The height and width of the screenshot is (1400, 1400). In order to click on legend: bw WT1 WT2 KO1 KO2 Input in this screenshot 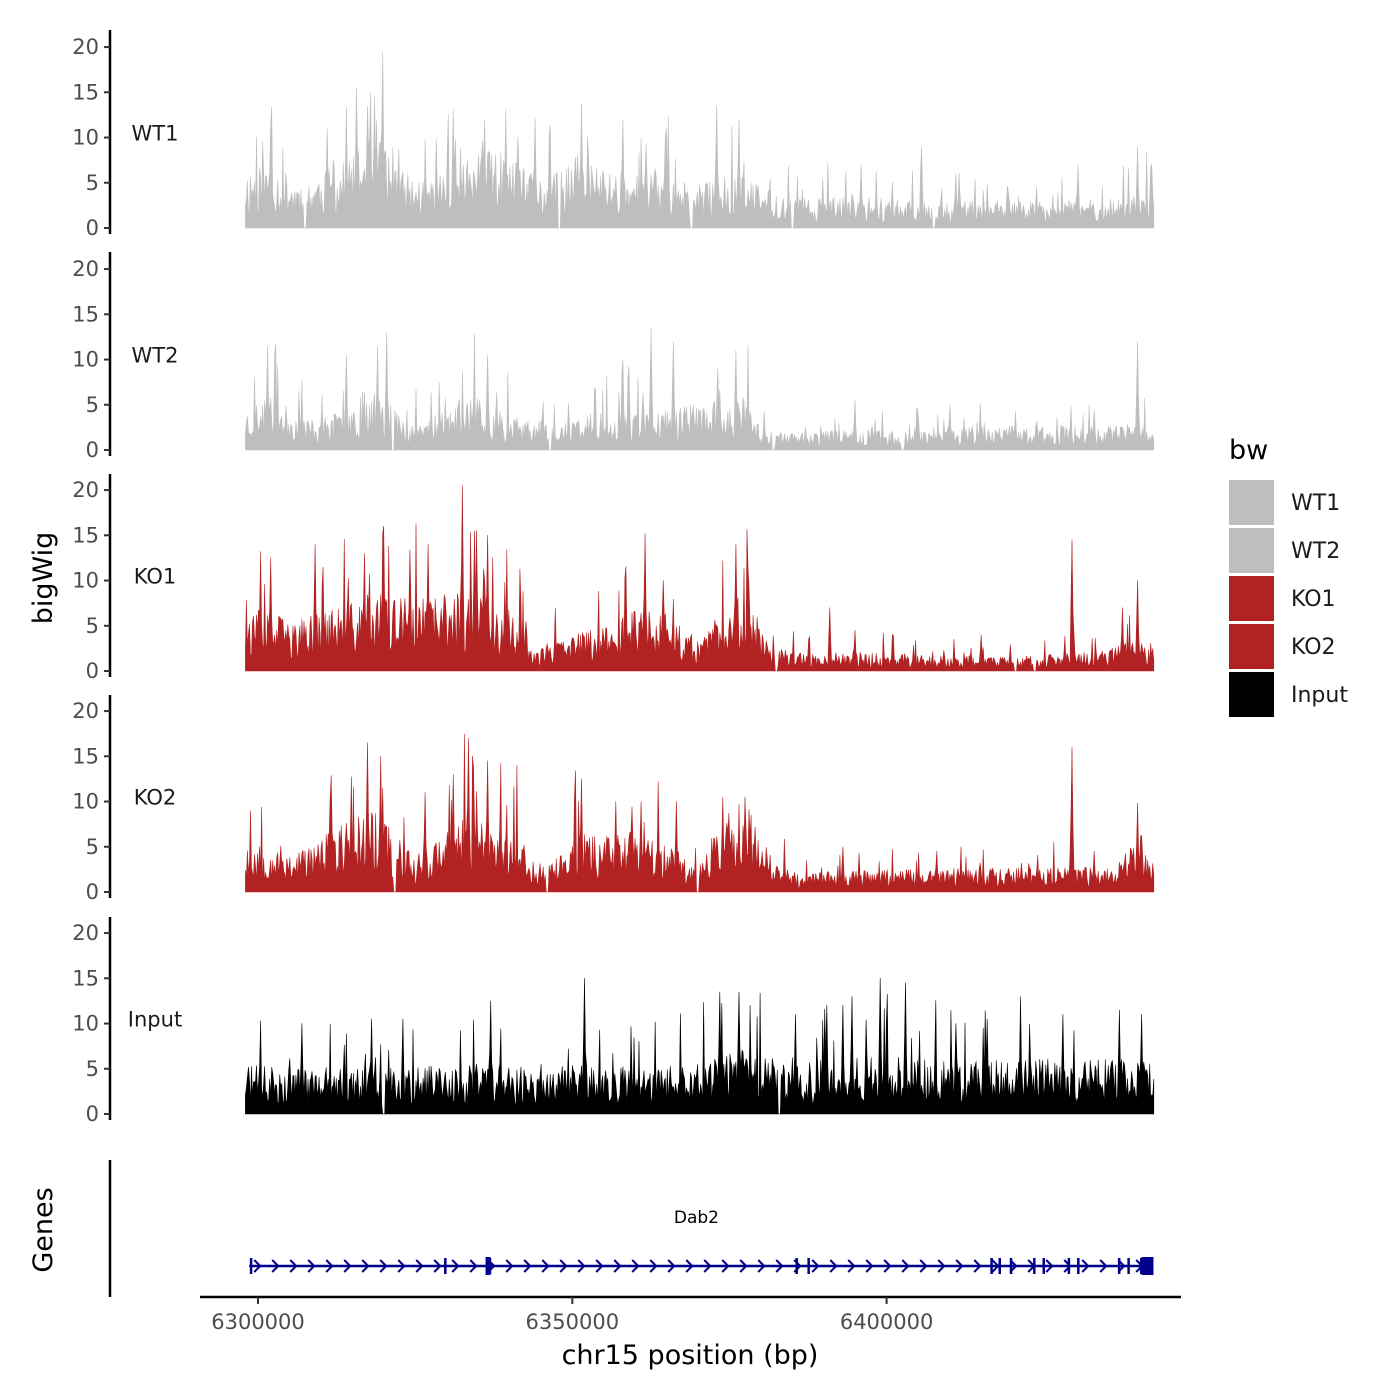, I will do `click(1288, 576)`.